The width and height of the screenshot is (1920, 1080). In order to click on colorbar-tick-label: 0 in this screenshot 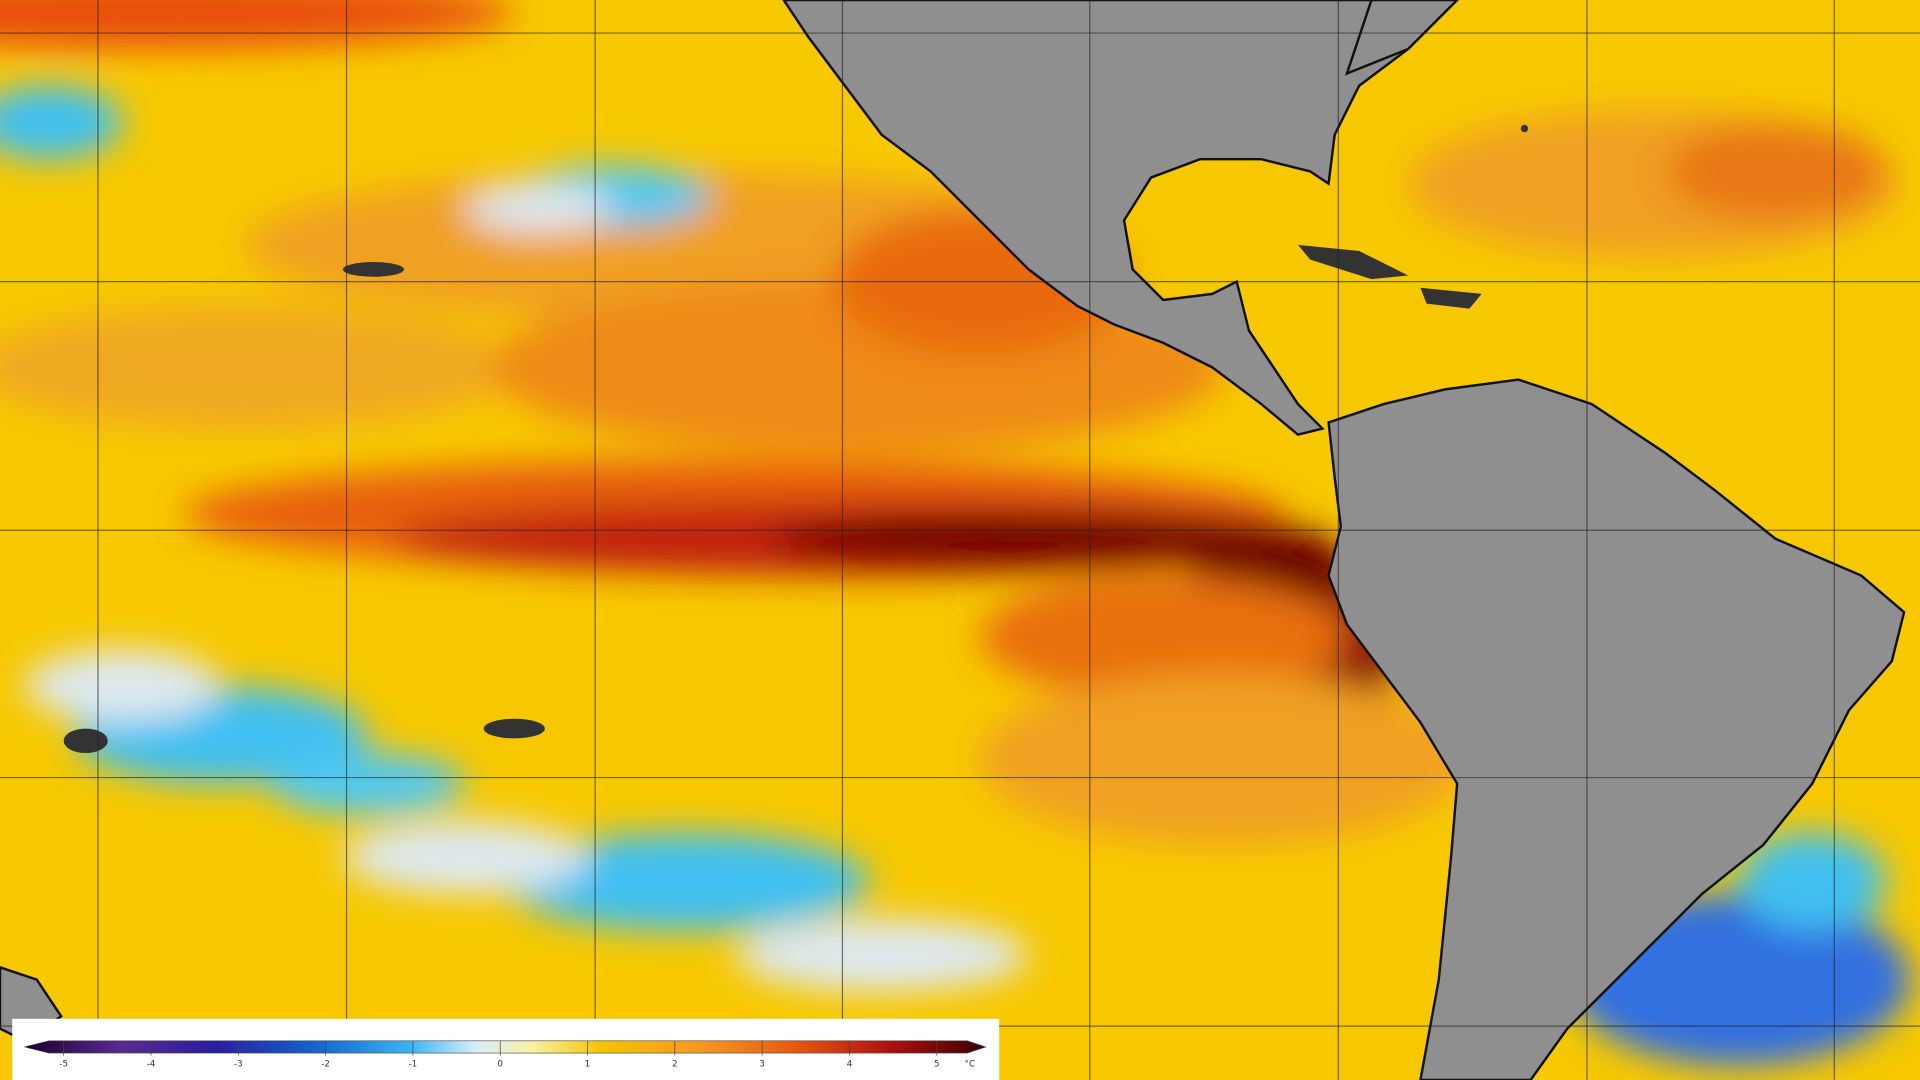, I will do `click(499, 1065)`.